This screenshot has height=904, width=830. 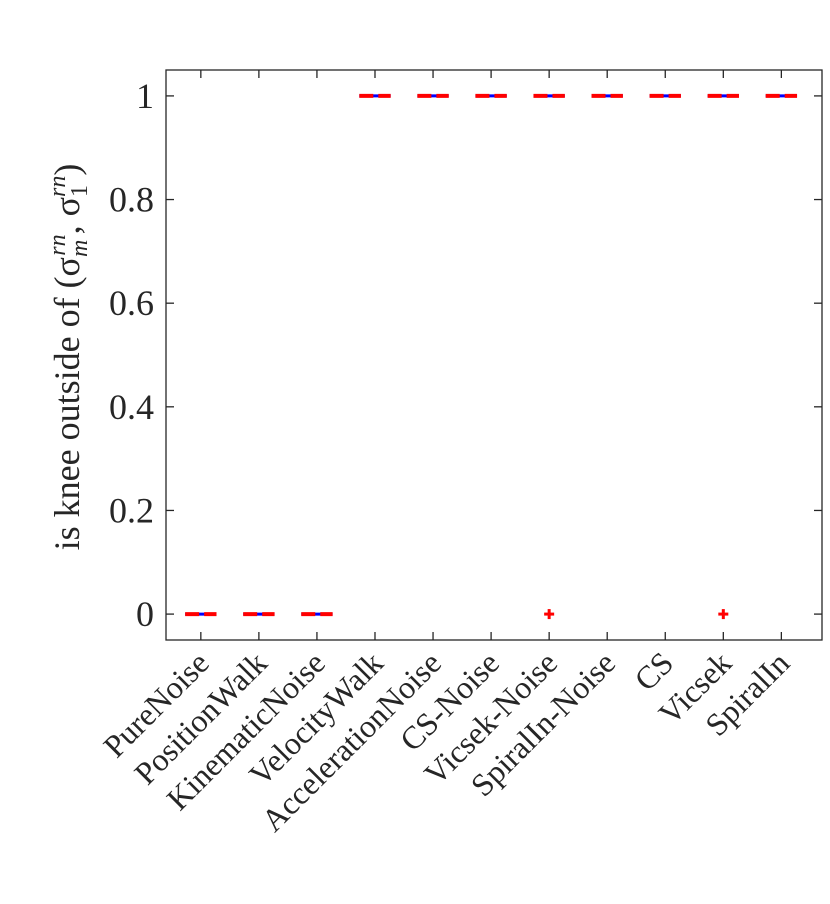 What do you see at coordinates (67, 215) in the screenshot?
I see `y-axis-label-comma: , σ` at bounding box center [67, 215].